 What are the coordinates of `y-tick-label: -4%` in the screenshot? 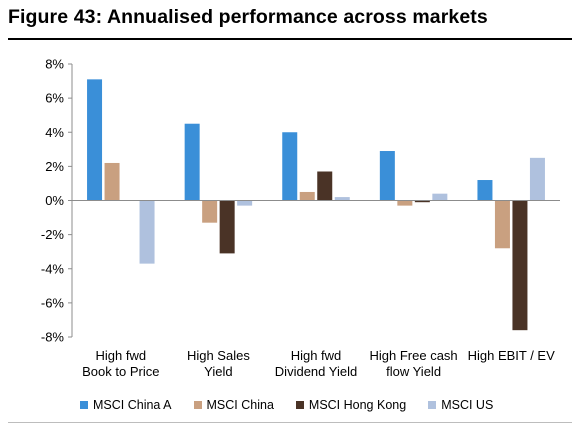 It's located at (53, 268).